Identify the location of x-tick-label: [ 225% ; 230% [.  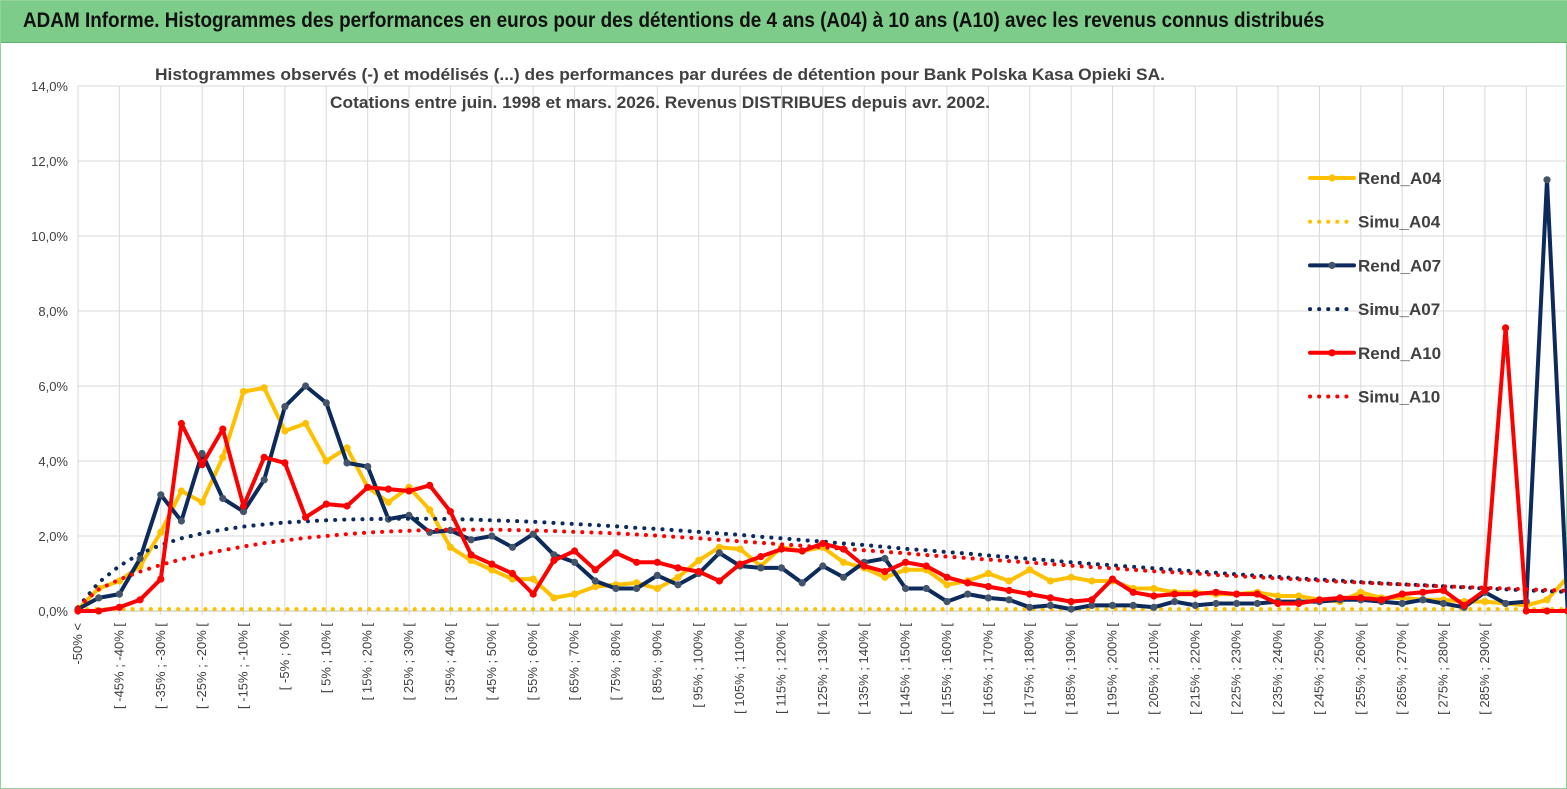
(1236, 669).